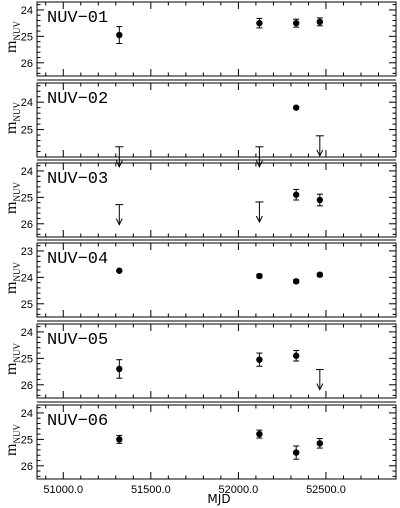 This screenshot has width=400, height=508. What do you see at coordinates (77, 18) in the screenshot?
I see `panel-title: NUV−01` at bounding box center [77, 18].